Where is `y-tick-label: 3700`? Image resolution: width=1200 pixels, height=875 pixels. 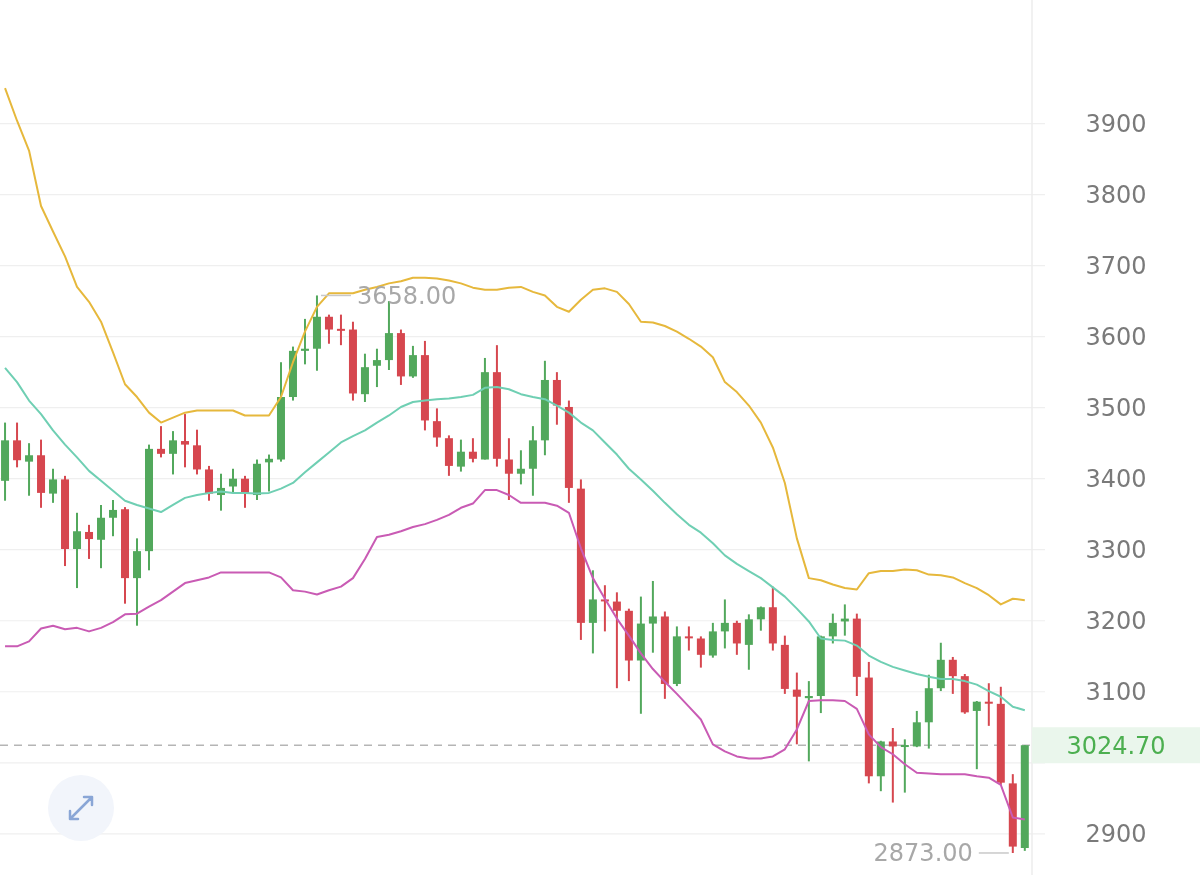
y-tick-label: 3700 is located at coordinates (1116, 266).